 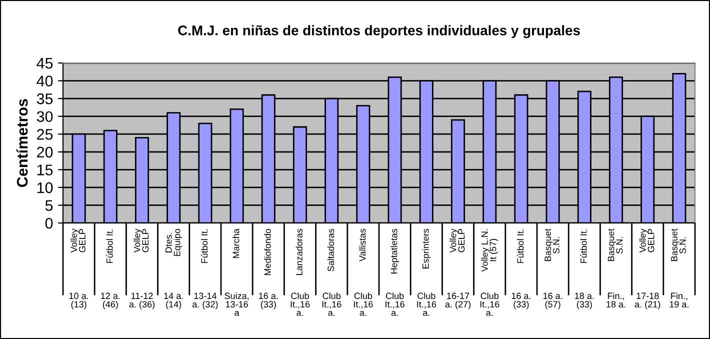 I want to click on y-tick-label: 25, so click(x=45, y=134).